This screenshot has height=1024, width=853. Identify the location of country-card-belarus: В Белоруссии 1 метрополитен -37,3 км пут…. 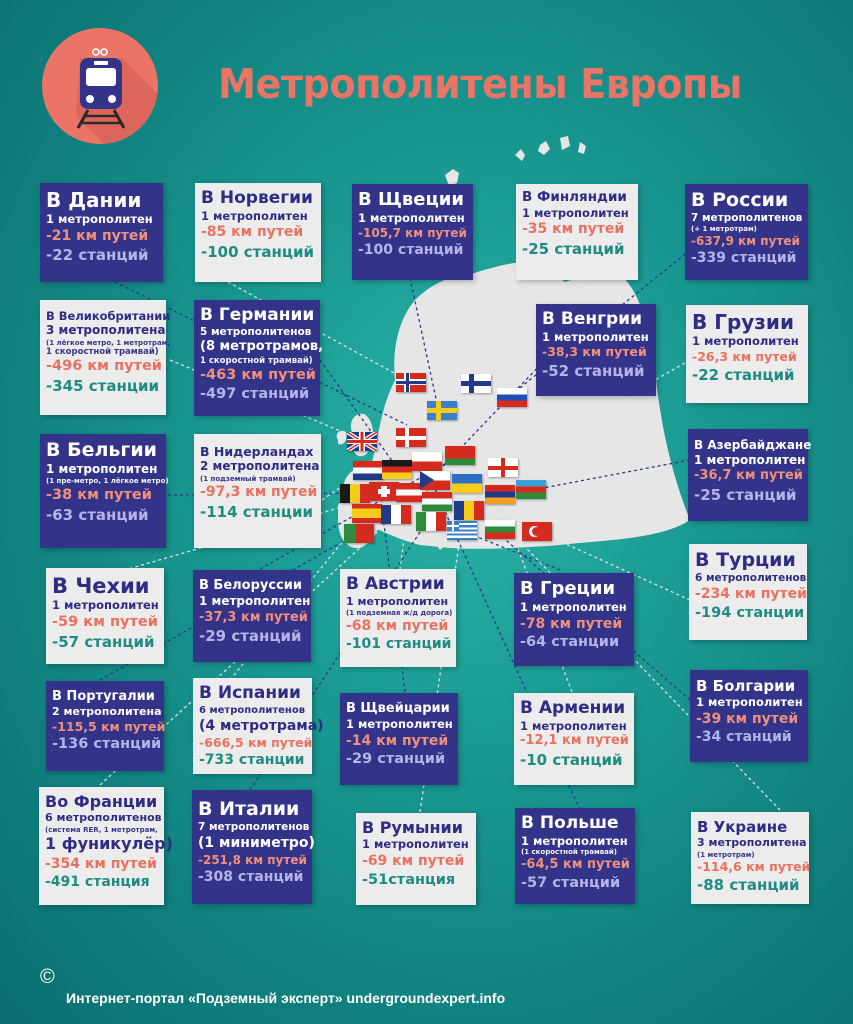
(252, 616).